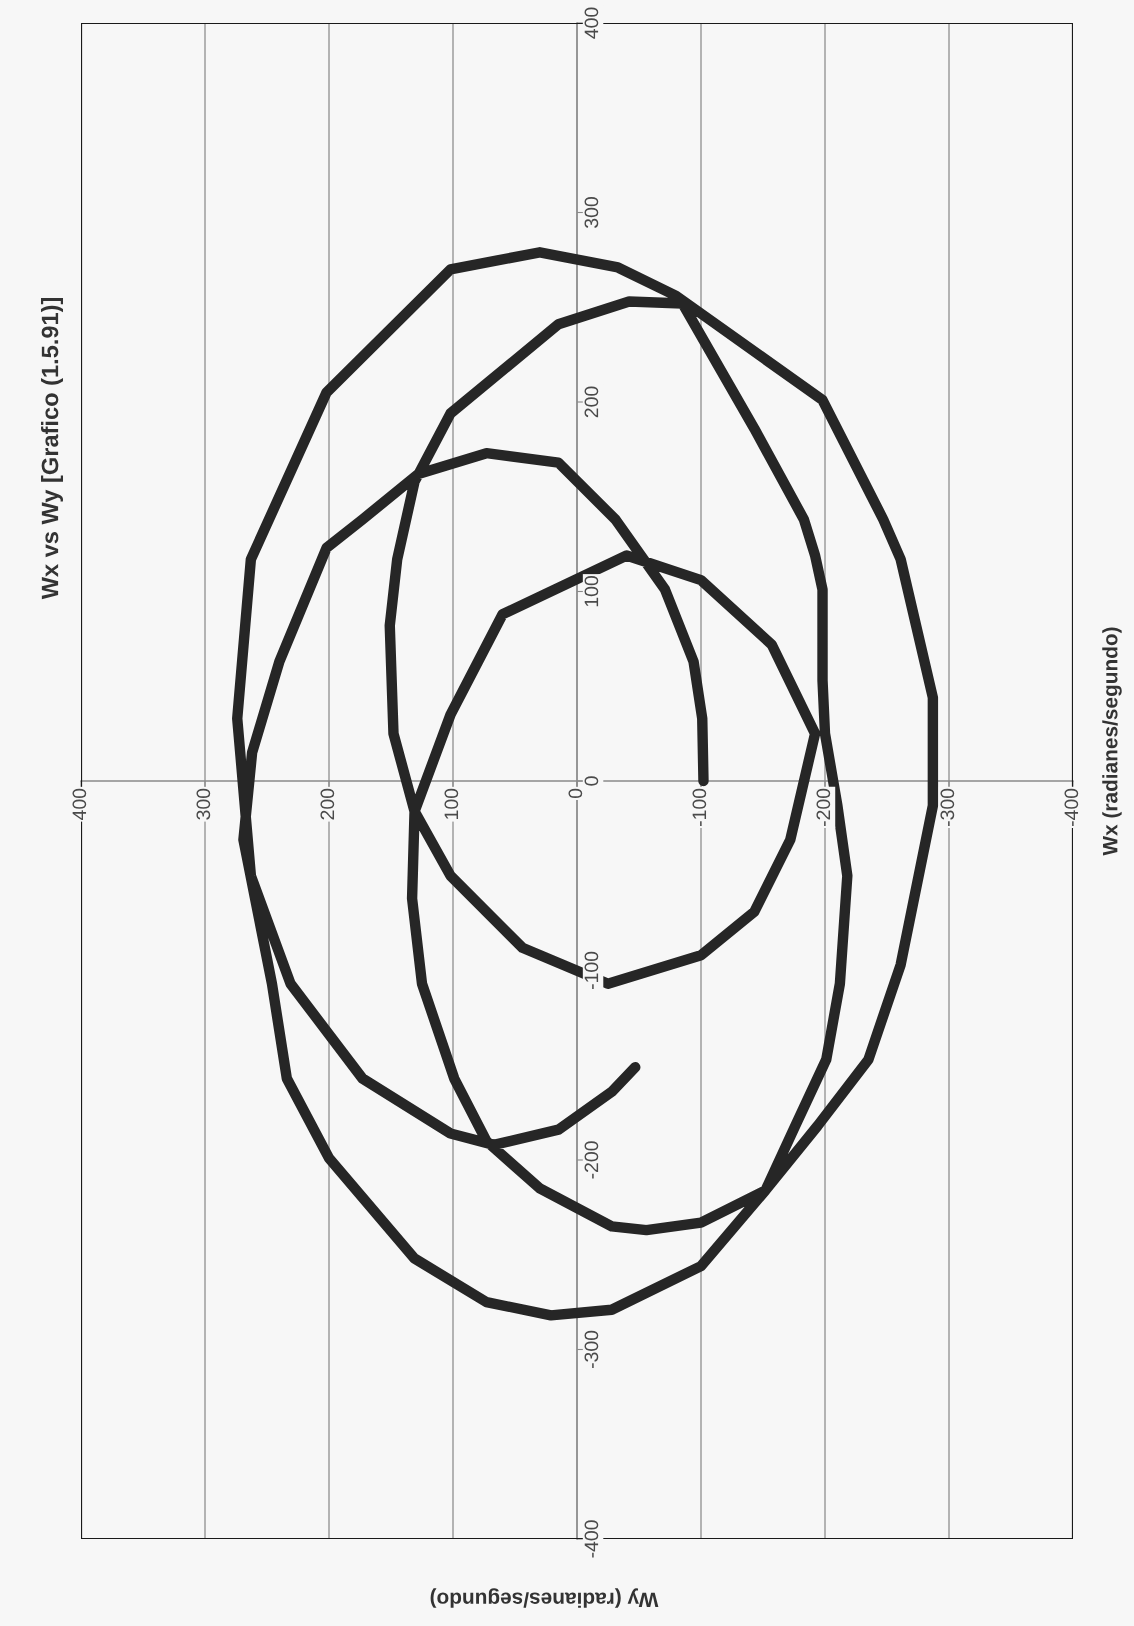 The width and height of the screenshot is (1134, 1626). What do you see at coordinates (947, 807) in the screenshot?
I see `x-tick-label: -300` at bounding box center [947, 807].